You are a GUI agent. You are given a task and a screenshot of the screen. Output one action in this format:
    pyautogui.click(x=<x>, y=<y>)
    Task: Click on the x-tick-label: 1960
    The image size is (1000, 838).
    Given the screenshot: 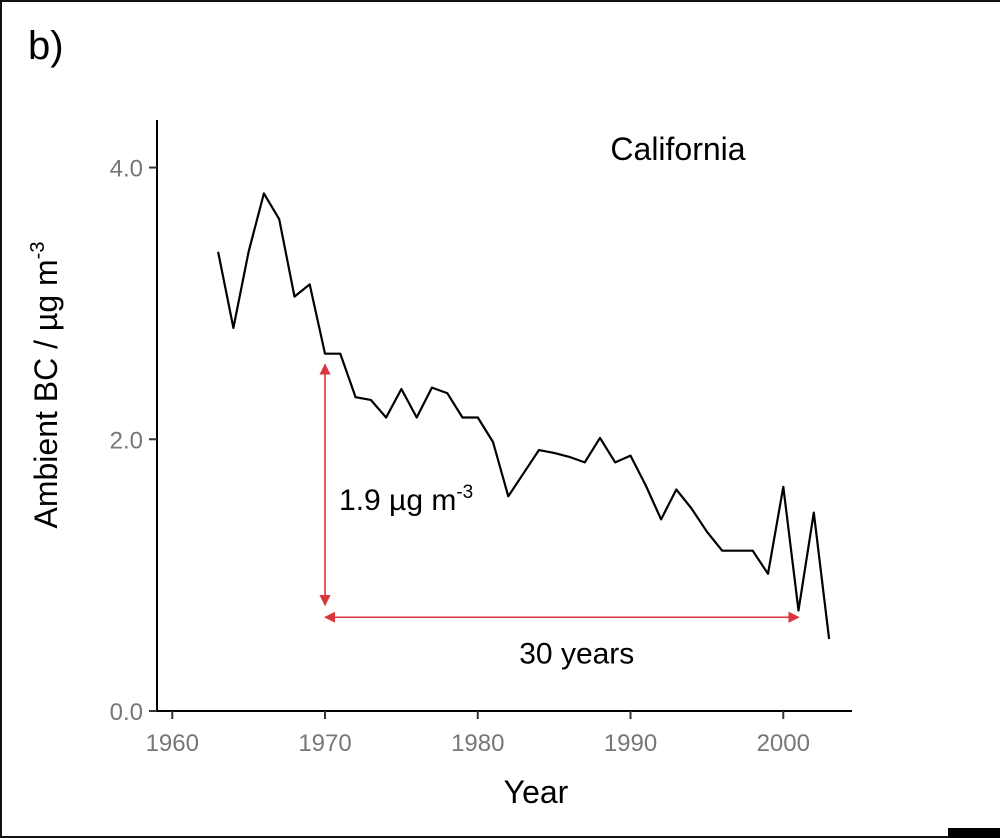 What is the action you would take?
    pyautogui.click(x=172, y=743)
    